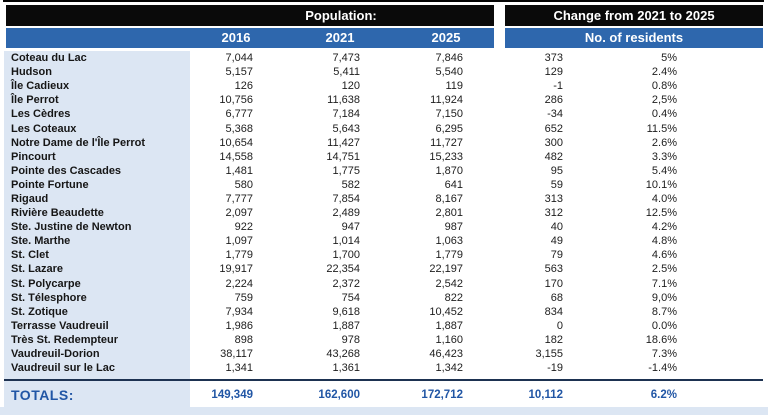  Describe the element at coordinates (446, 100) in the screenshot. I see `population-2025: 11,924` at that location.